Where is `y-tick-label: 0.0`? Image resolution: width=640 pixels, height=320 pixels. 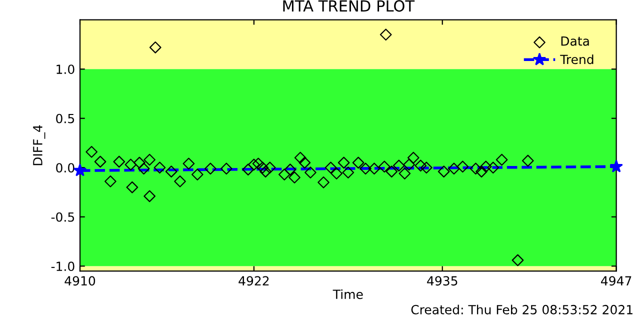
y-tick-label: 0.0 is located at coordinates (65, 168).